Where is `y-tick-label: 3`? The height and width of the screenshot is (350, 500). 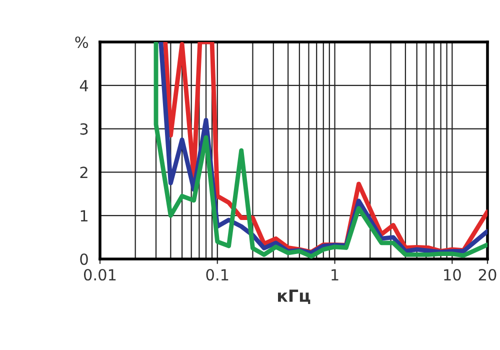
y-tick-label: 3 is located at coordinates (84, 129).